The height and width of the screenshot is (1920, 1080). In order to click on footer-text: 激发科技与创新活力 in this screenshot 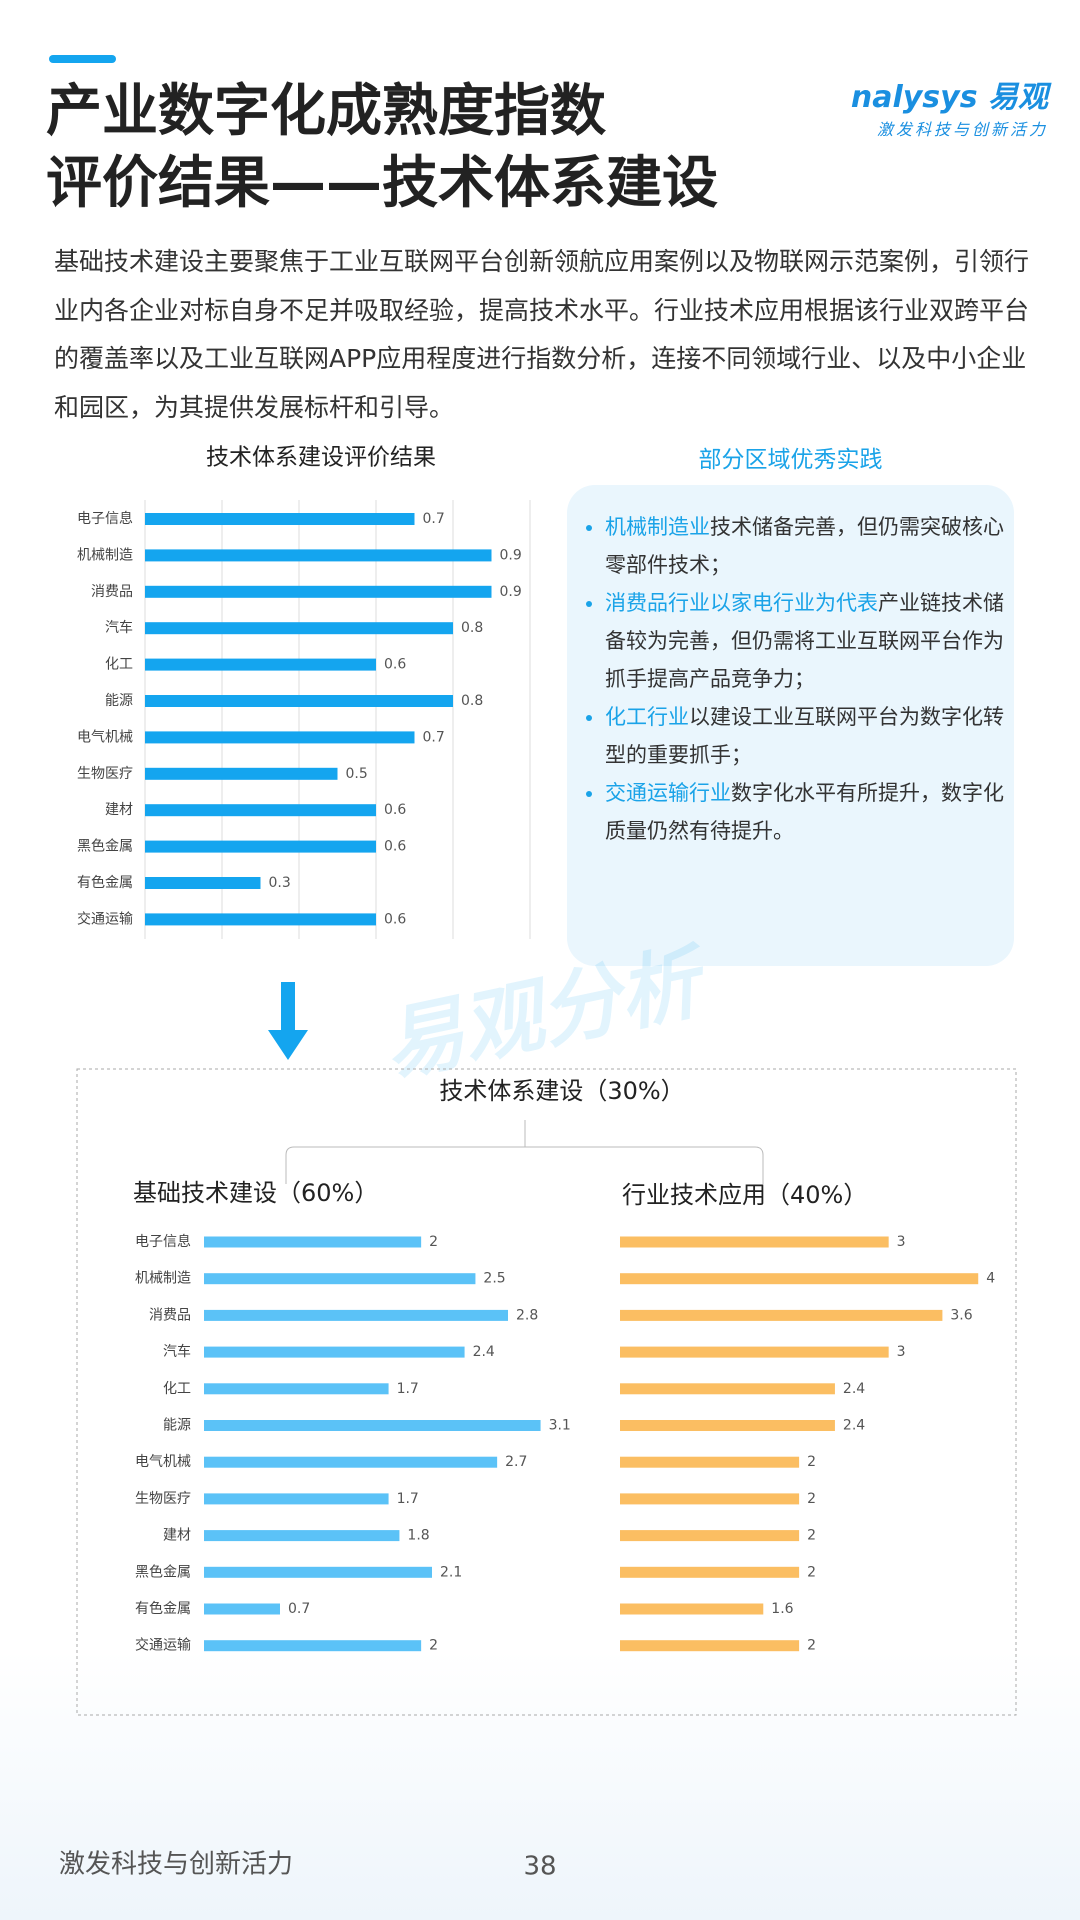, I will do `click(176, 1865)`.